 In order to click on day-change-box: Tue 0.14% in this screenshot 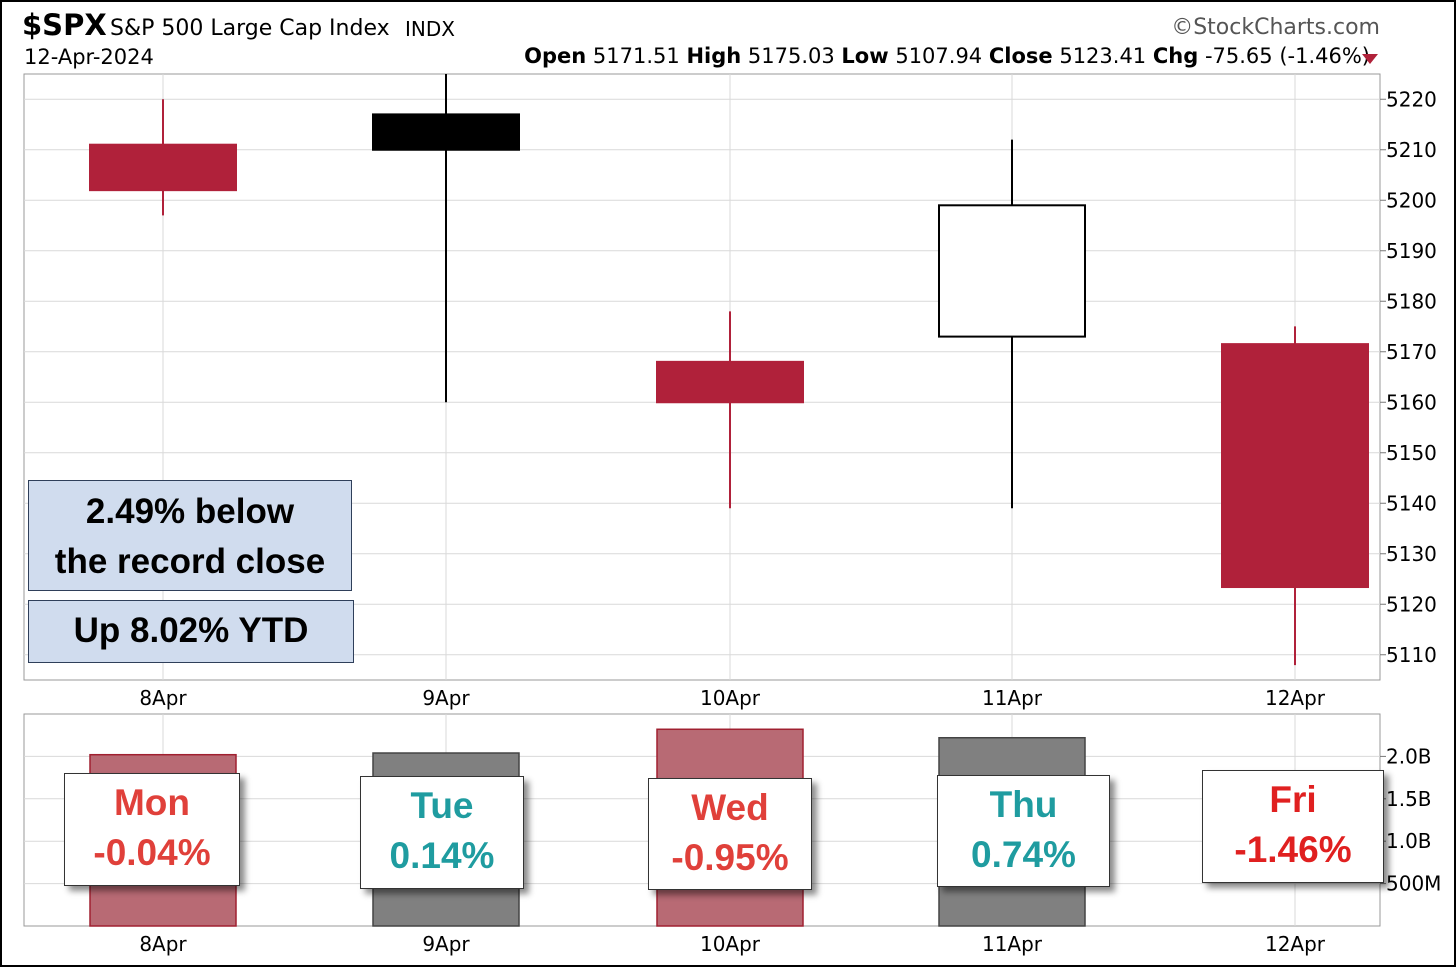, I will do `click(442, 832)`.